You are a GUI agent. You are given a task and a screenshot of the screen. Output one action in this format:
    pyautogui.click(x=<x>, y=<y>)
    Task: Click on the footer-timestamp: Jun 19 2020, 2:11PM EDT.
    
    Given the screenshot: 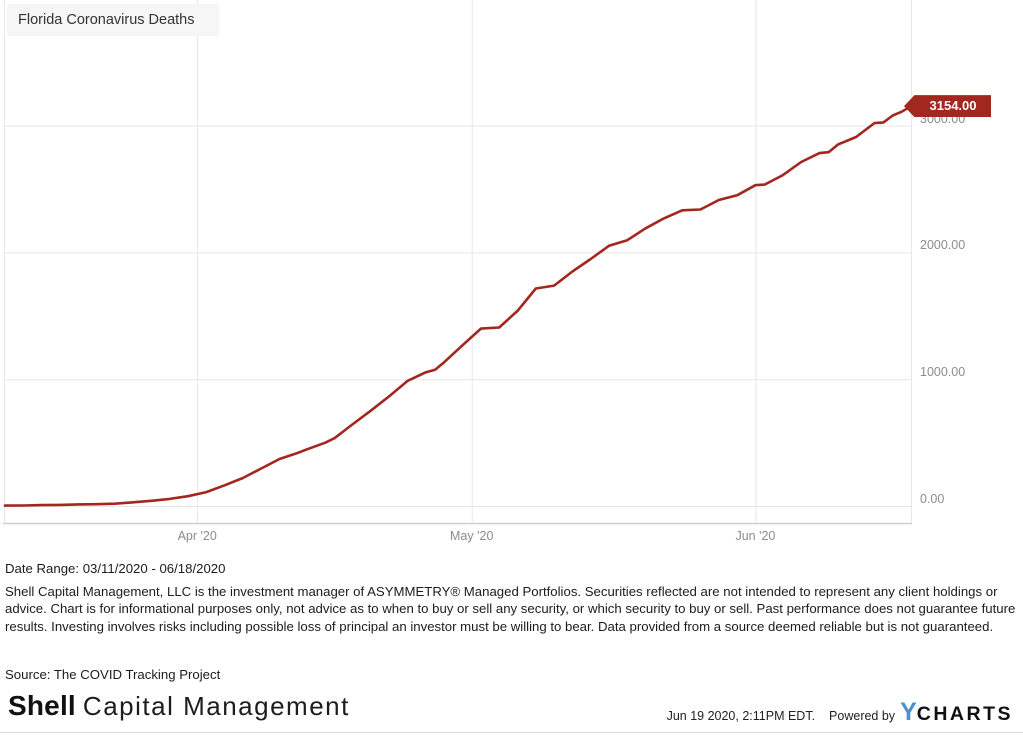 What is the action you would take?
    pyautogui.click(x=741, y=716)
    